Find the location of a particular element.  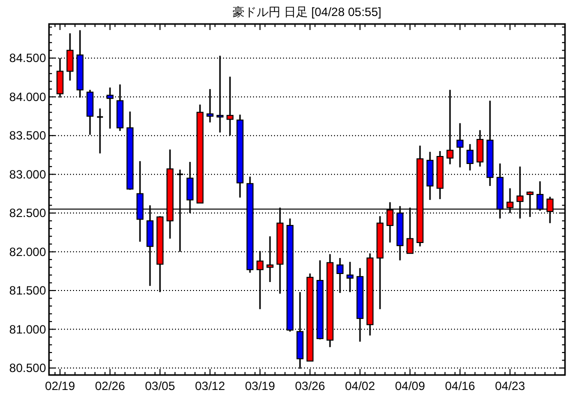

y-tick-label: 83.000 is located at coordinates (27, 174).